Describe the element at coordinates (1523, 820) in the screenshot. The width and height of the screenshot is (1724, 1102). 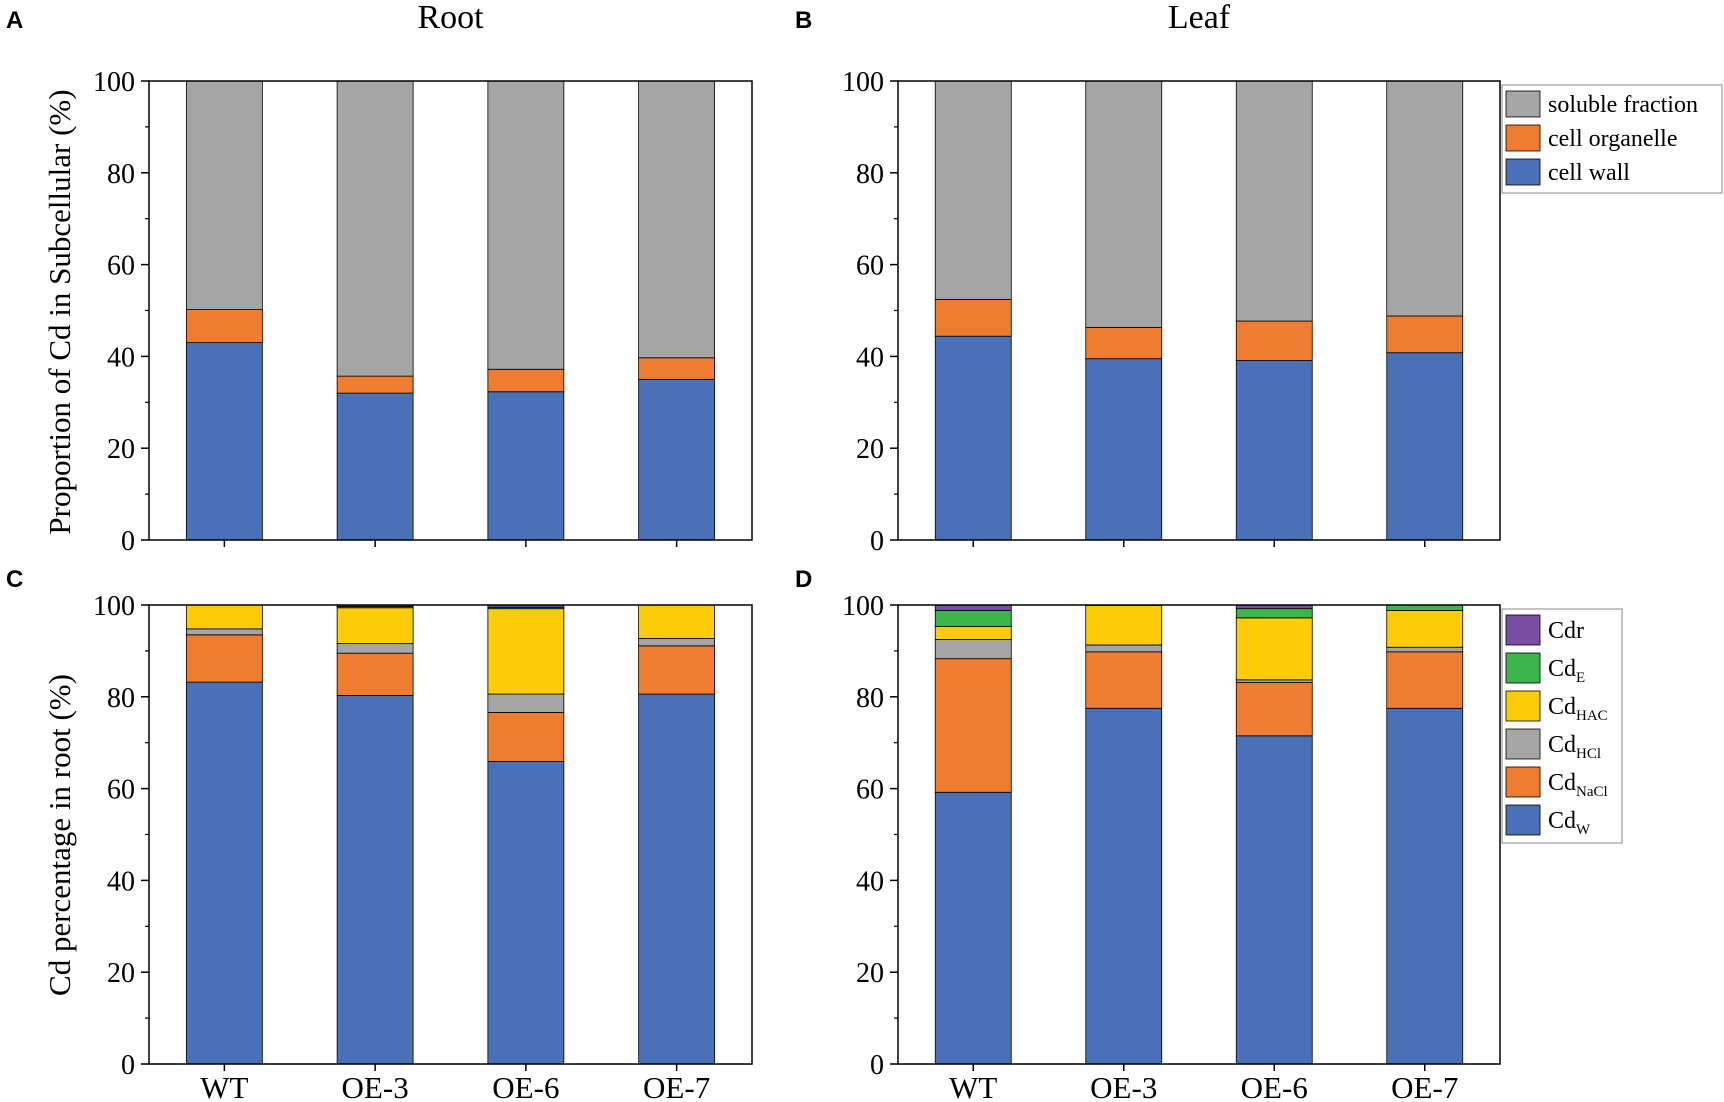
I see `legend-swatch-cdw` at that location.